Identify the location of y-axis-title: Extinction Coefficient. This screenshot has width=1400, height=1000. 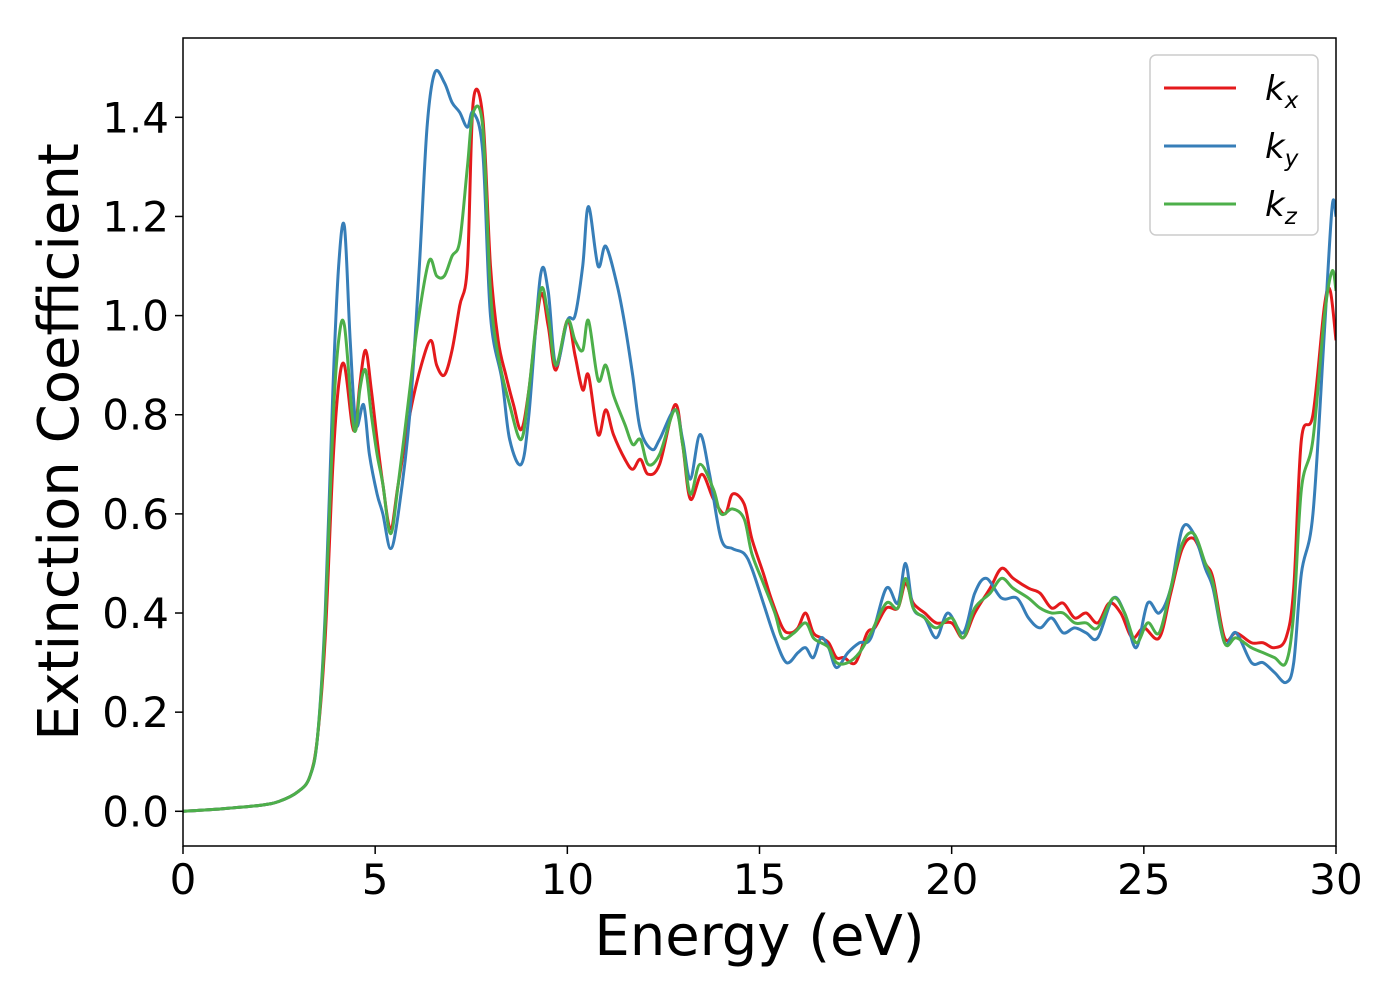
(59, 442).